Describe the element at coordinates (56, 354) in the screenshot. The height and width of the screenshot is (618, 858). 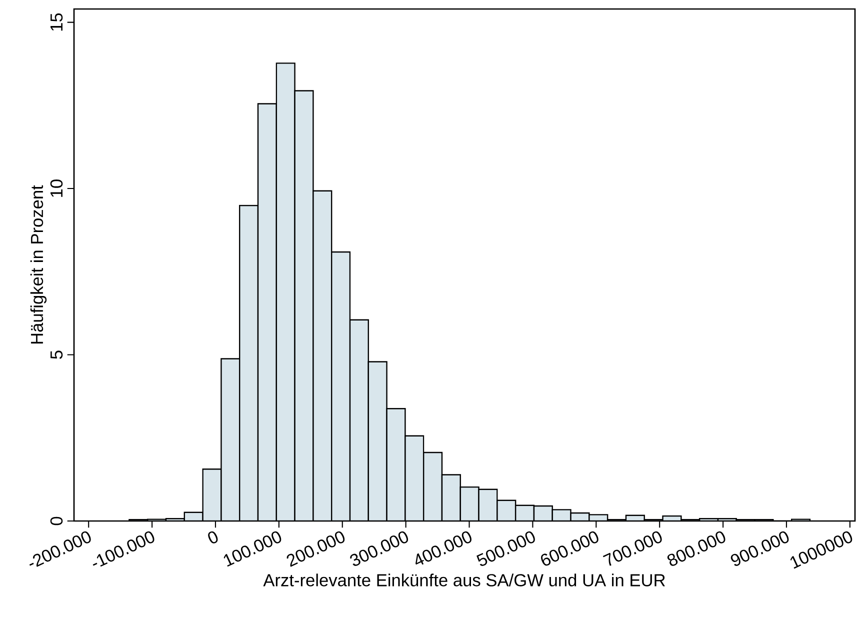
I see `y-tick-label: 5` at that location.